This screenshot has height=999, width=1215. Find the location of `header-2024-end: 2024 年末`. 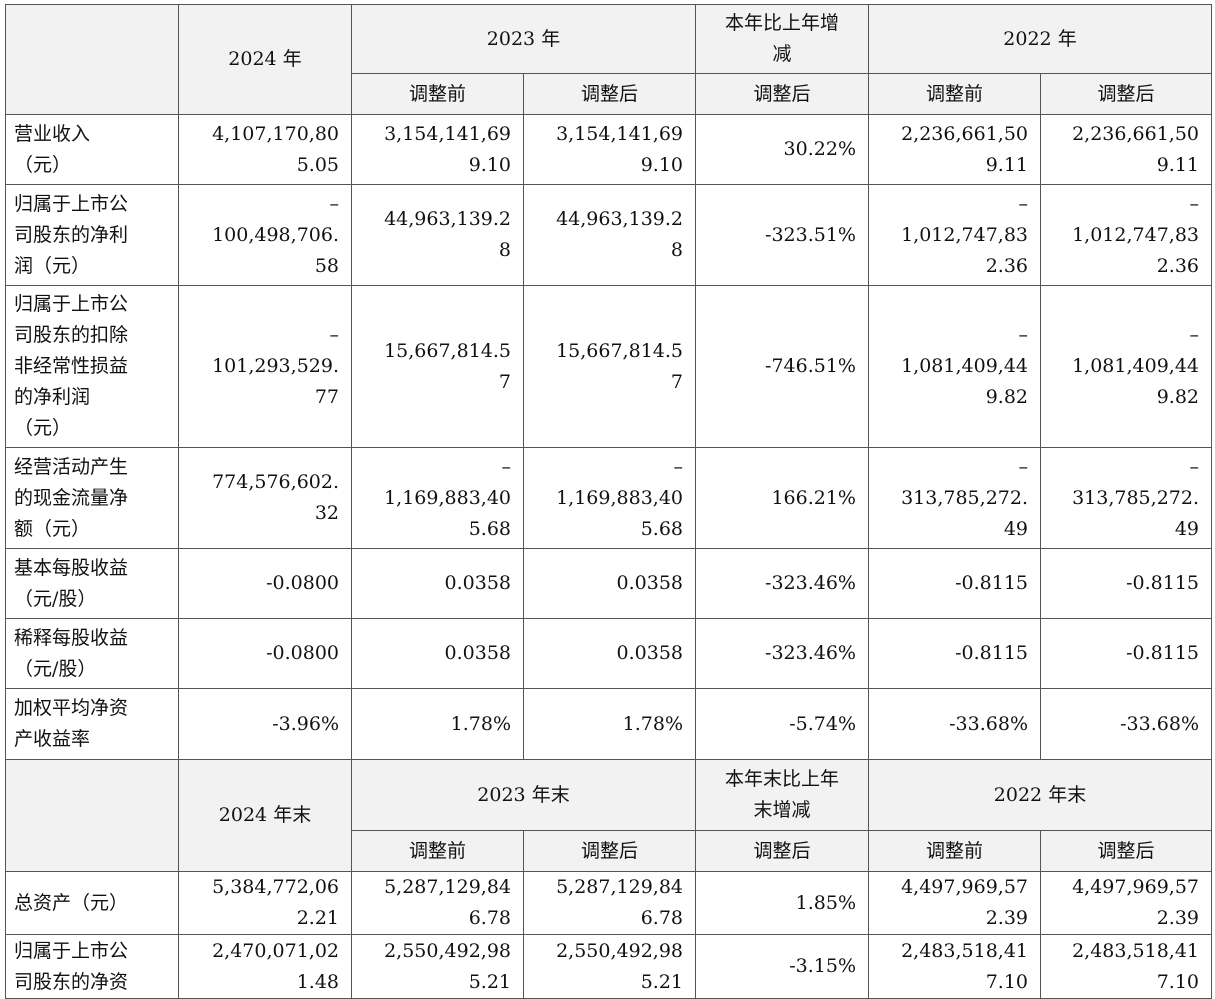

header-2024-end: 2024 年末 is located at coordinates (265, 815).